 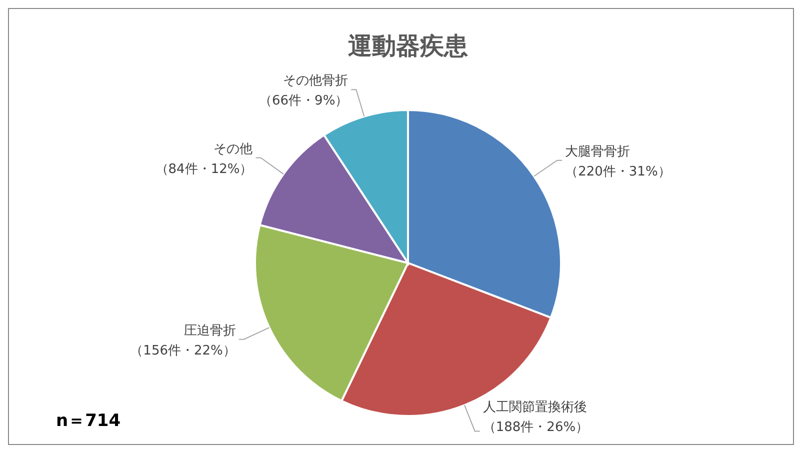 What do you see at coordinates (408, 46) in the screenshot?
I see `chart-title: 運動器疾患` at bounding box center [408, 46].